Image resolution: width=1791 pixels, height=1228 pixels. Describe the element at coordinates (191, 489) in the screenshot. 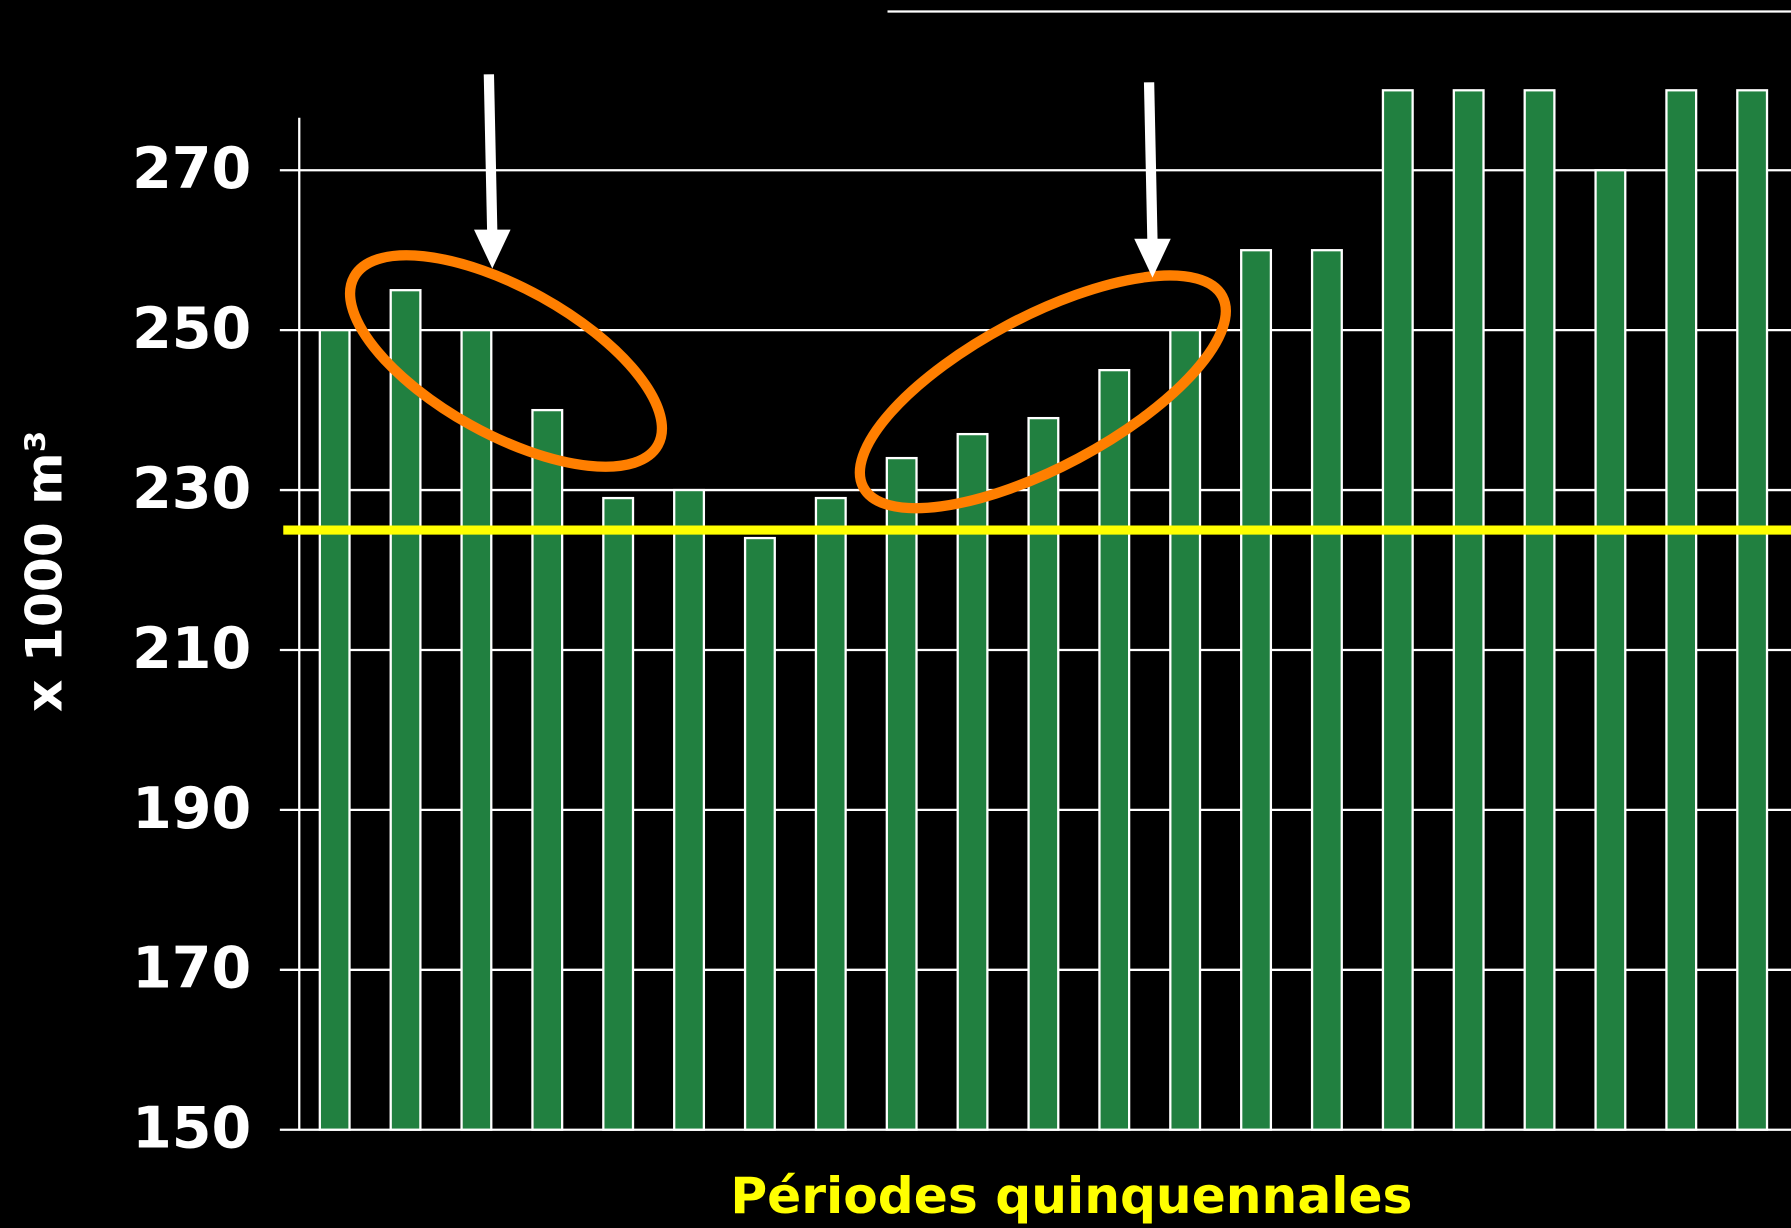

I see `y-tick-label: 230` at that location.